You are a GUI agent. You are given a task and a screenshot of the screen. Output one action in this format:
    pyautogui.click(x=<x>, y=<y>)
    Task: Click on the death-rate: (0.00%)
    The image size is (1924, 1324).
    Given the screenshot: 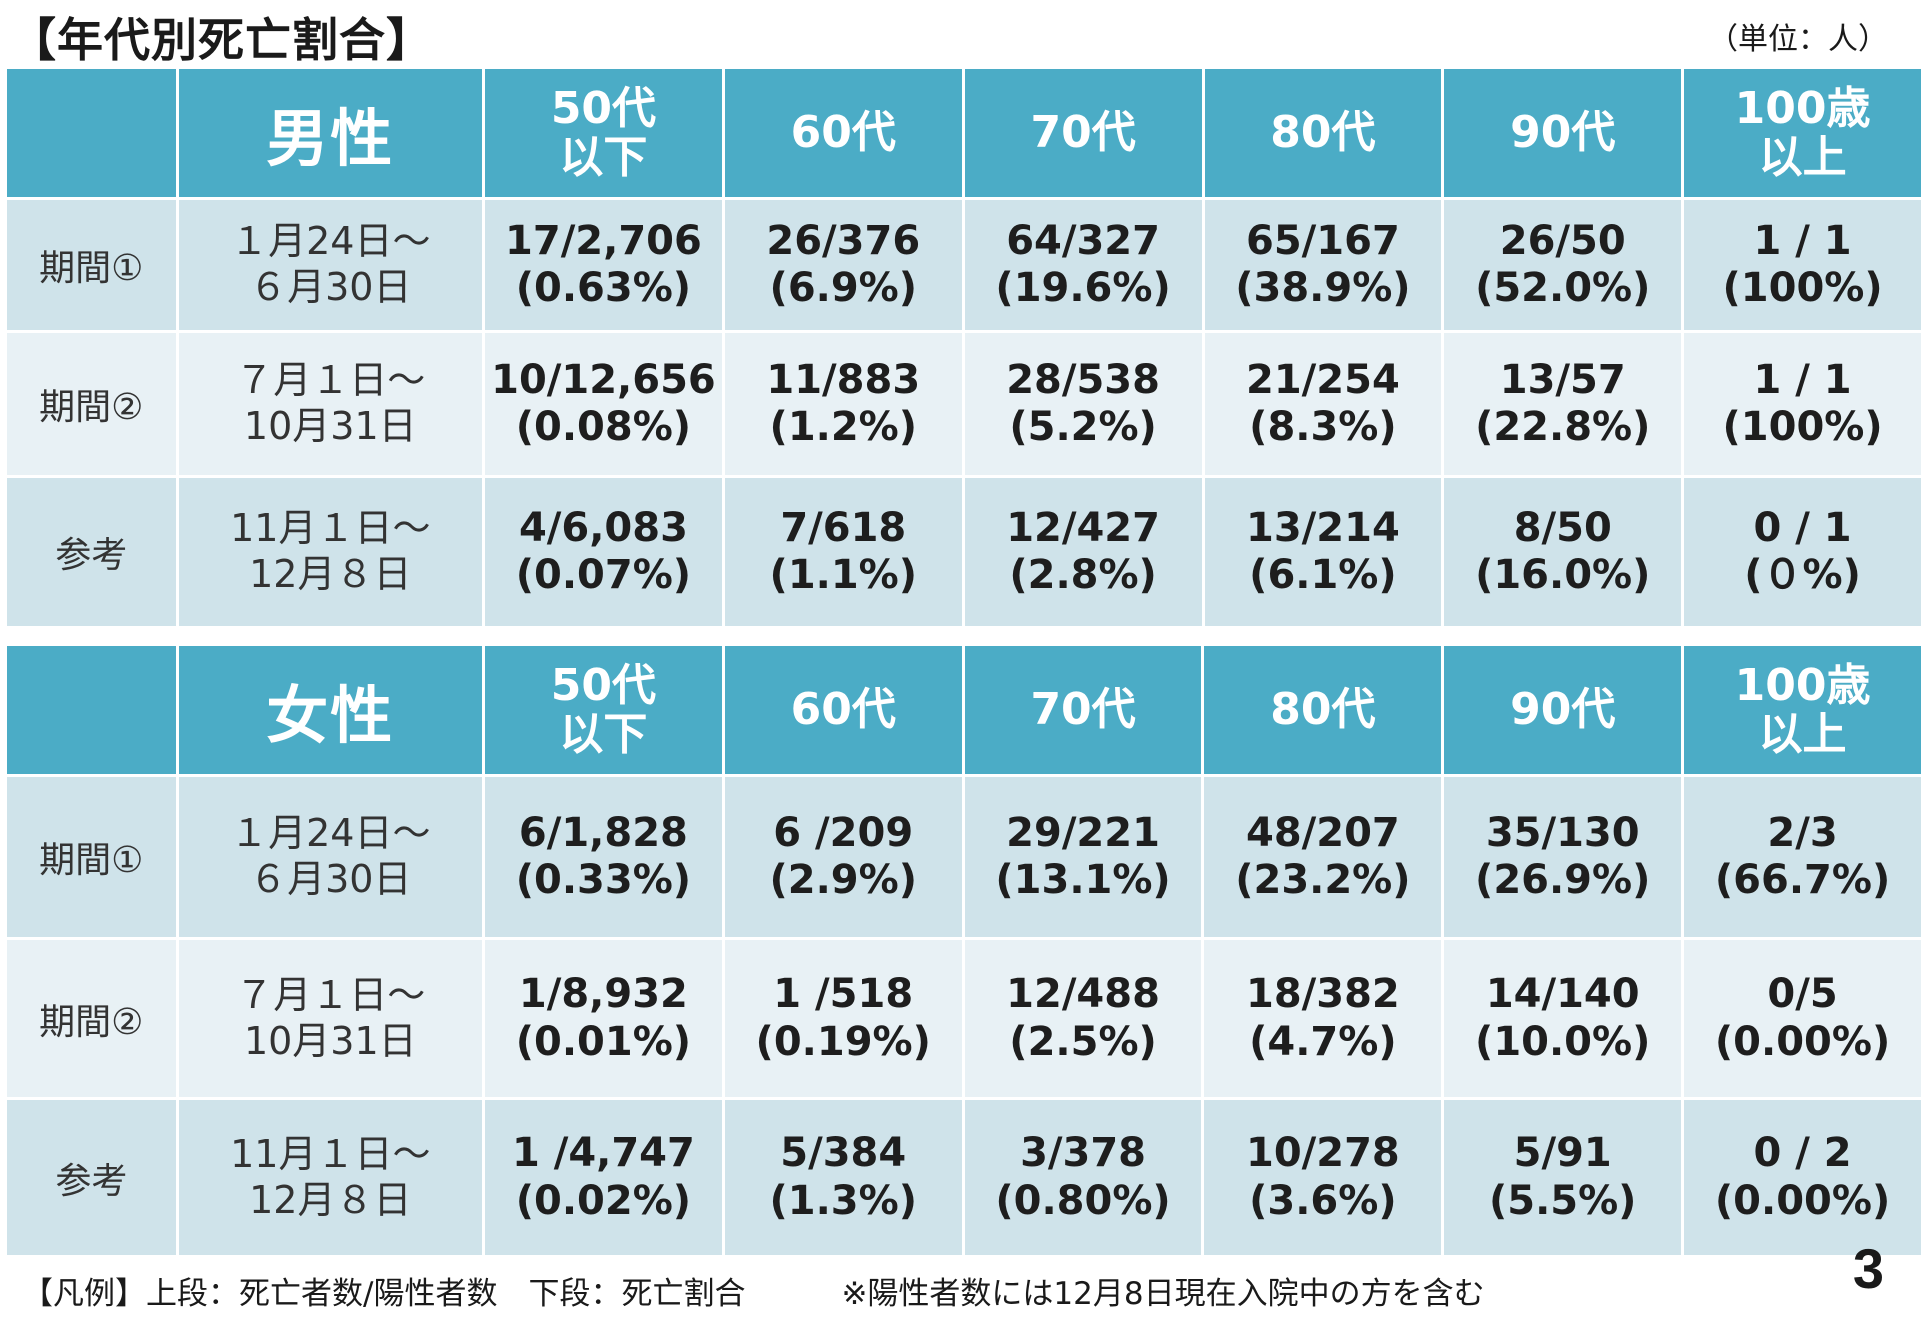 What is the action you would take?
    pyautogui.click(x=1802, y=1041)
    